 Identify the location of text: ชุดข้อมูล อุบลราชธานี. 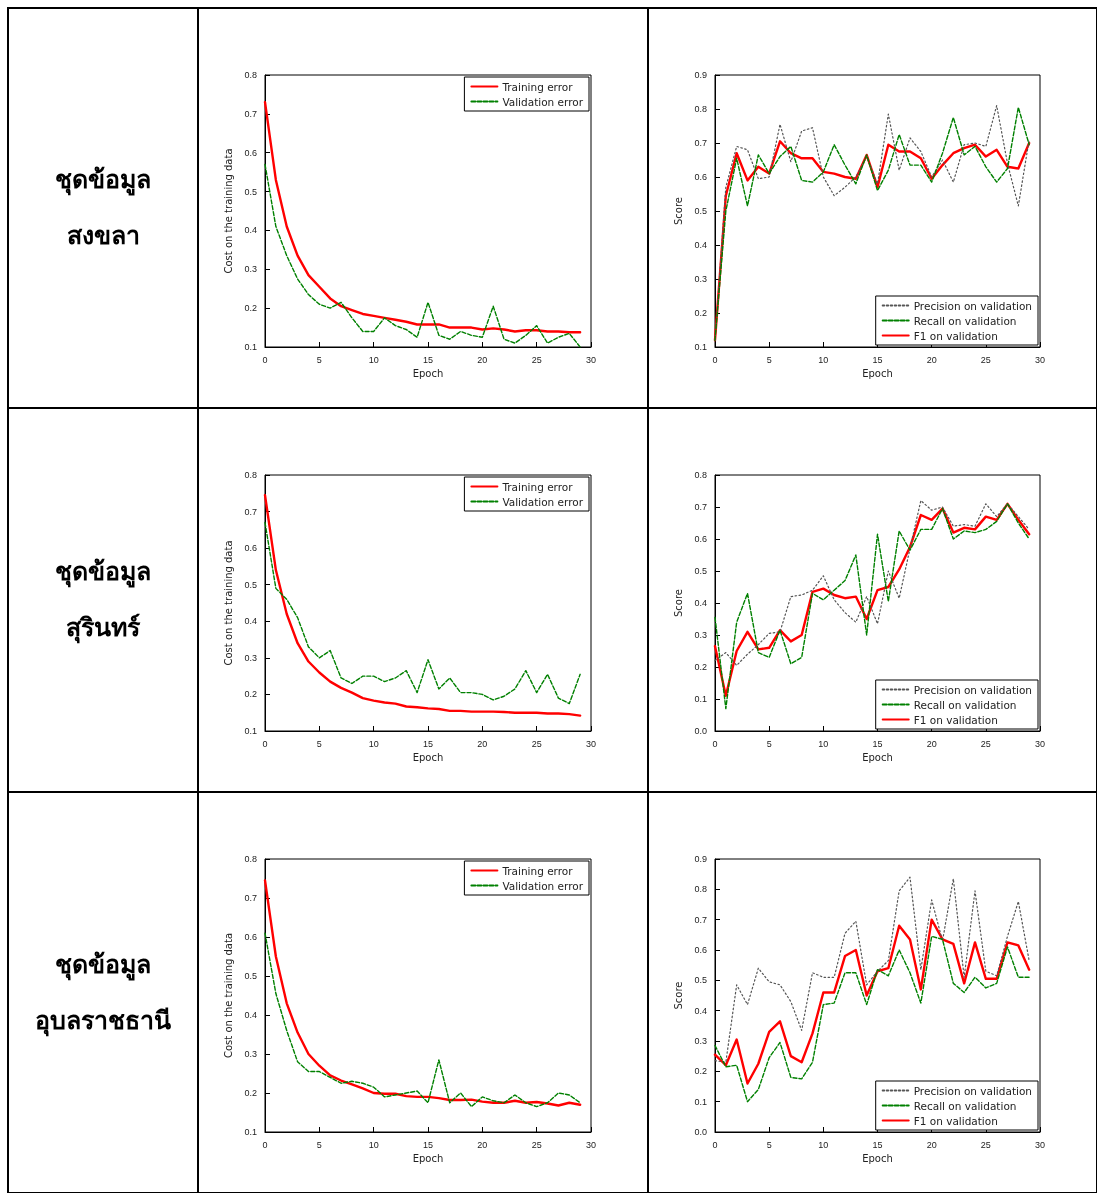
(103, 993).